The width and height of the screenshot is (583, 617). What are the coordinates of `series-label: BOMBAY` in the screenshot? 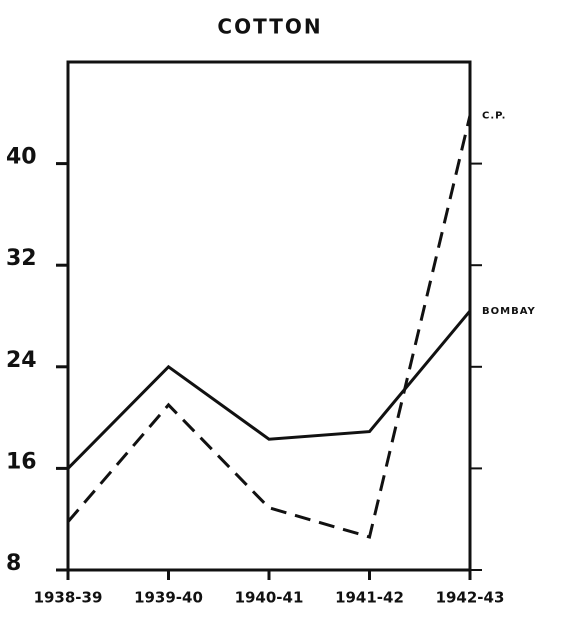 It's located at (509, 311).